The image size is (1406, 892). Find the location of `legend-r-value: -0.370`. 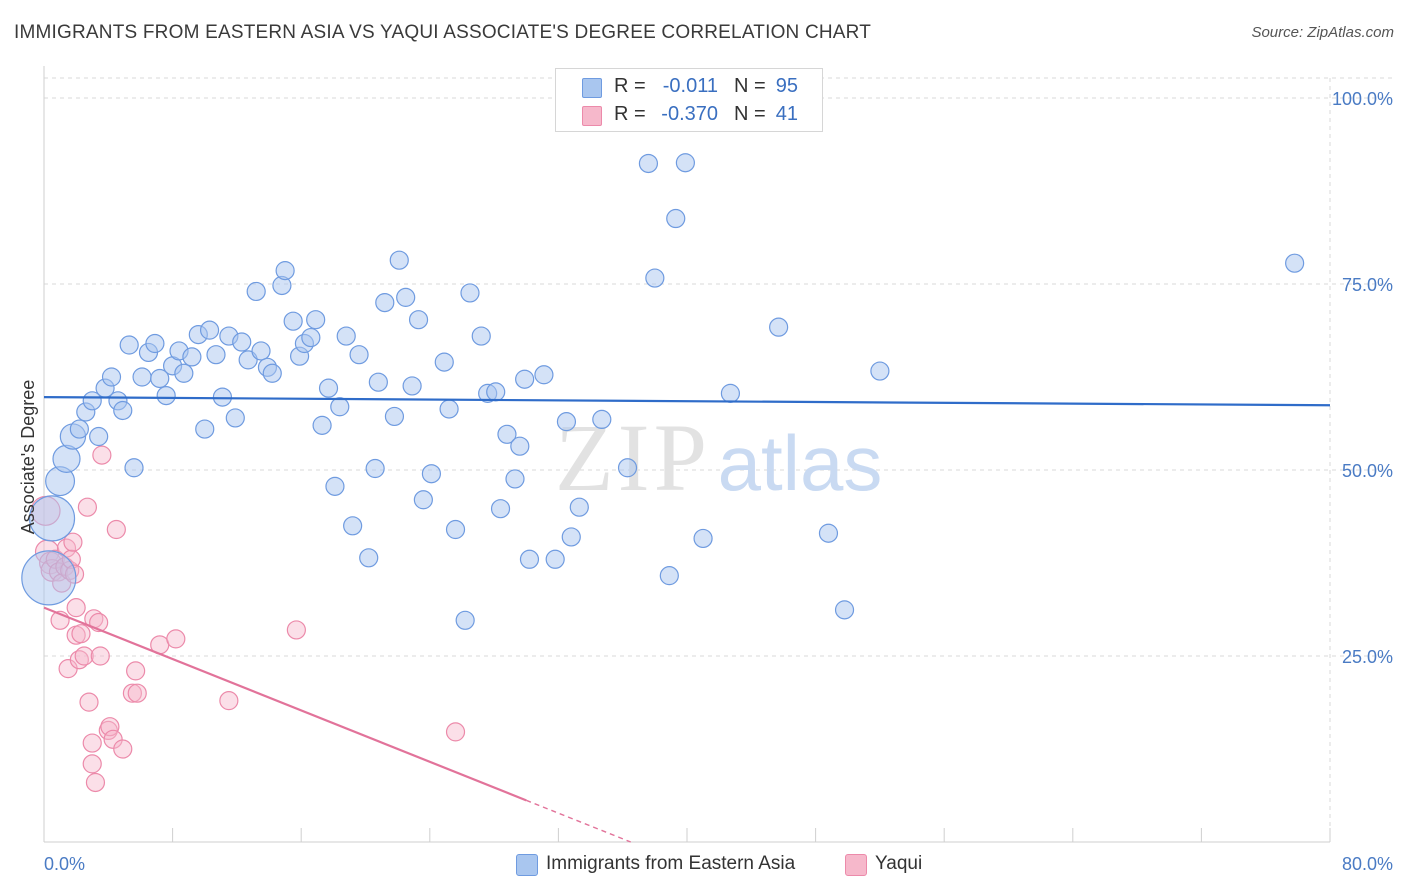

legend-r-value: -0.370 is located at coordinates (689, 114).